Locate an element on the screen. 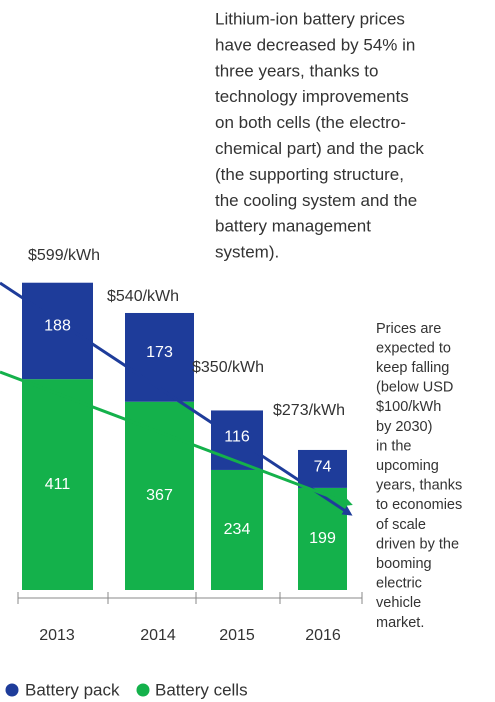 The height and width of the screenshot is (702, 495). annotation-line: of scale is located at coordinates (401, 525).